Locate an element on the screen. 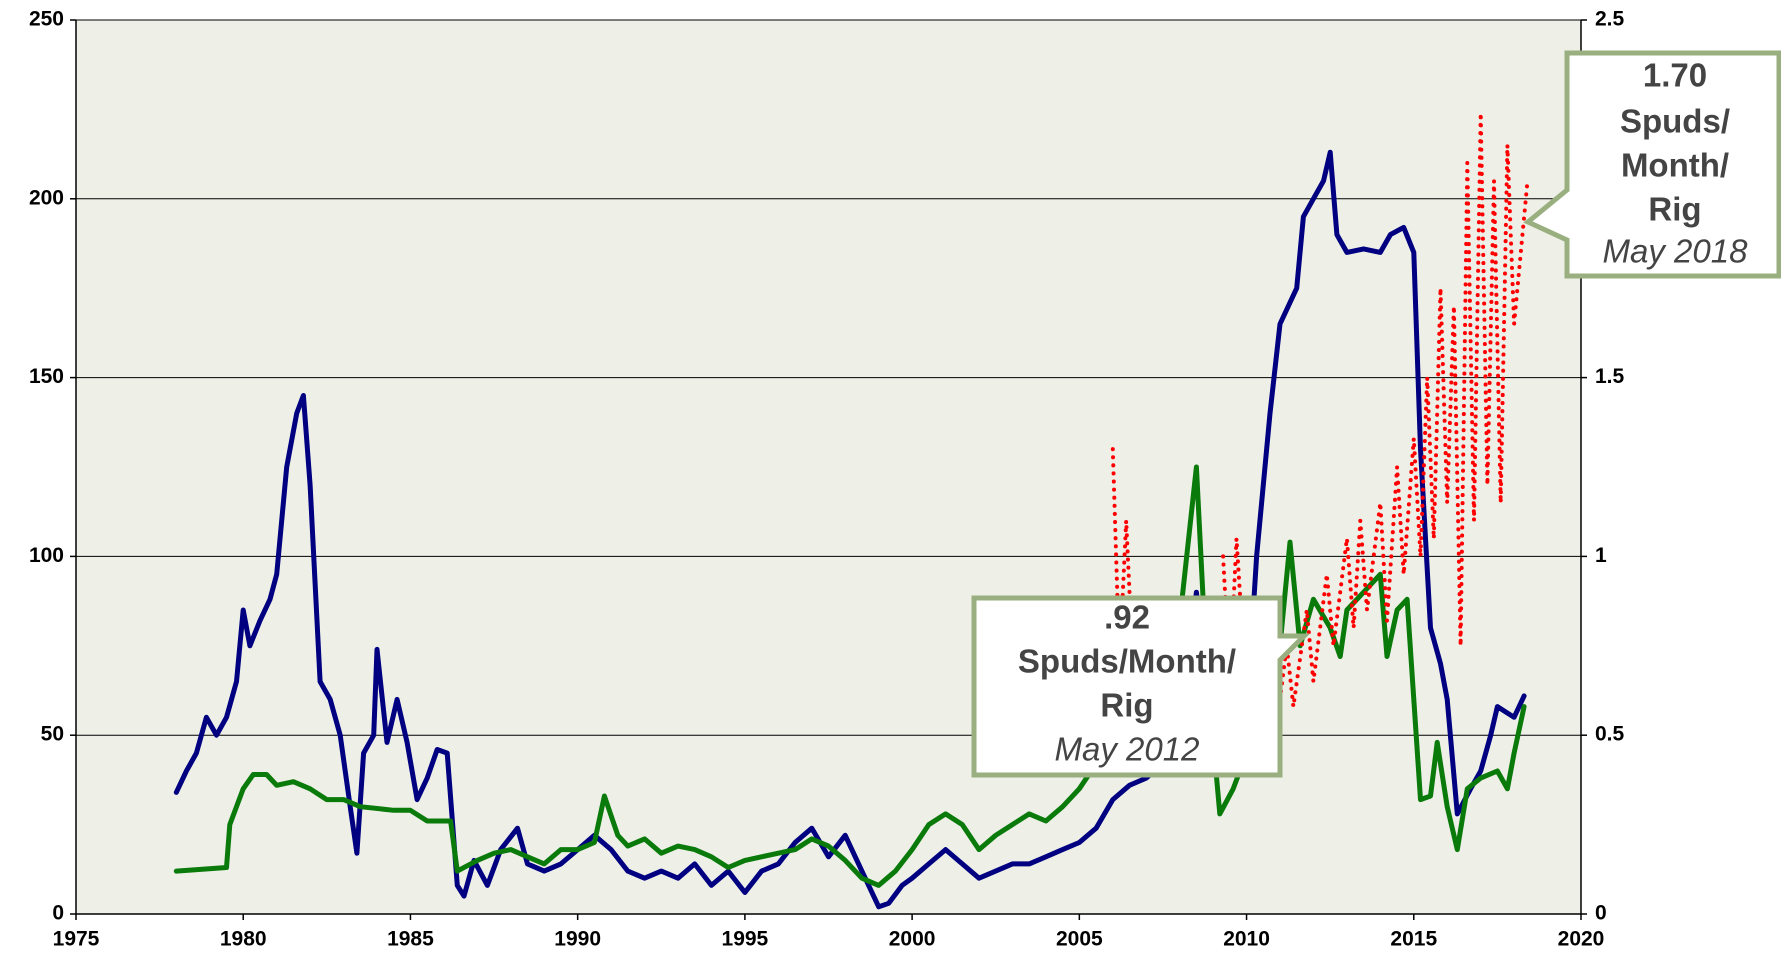 Image resolution: width=1781 pixels, height=960 pixels. x-tick-label: 2020 is located at coordinates (1581, 939).